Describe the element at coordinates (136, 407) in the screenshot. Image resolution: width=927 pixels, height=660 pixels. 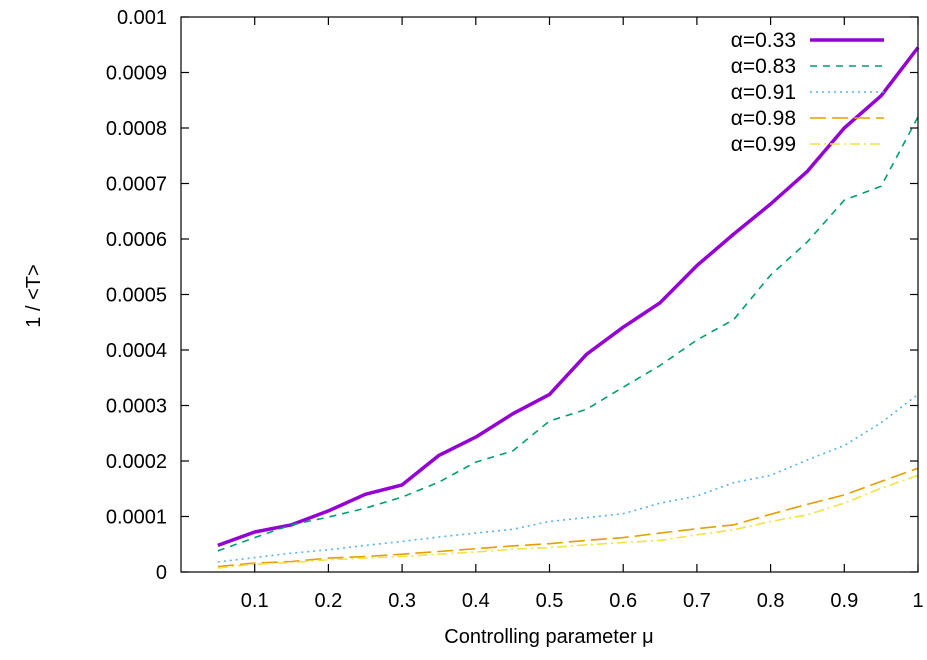
I see `y-tick-label: 0.0003` at that location.